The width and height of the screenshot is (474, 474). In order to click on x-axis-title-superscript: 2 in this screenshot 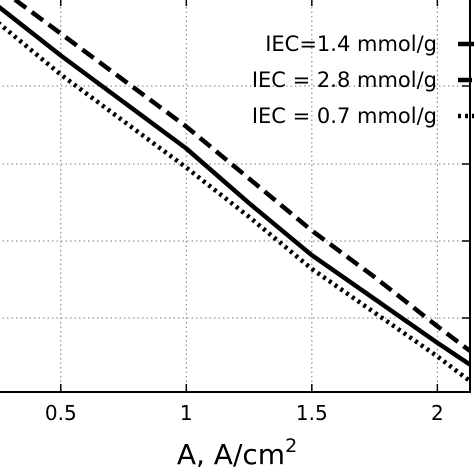, I will do `click(291, 446)`.